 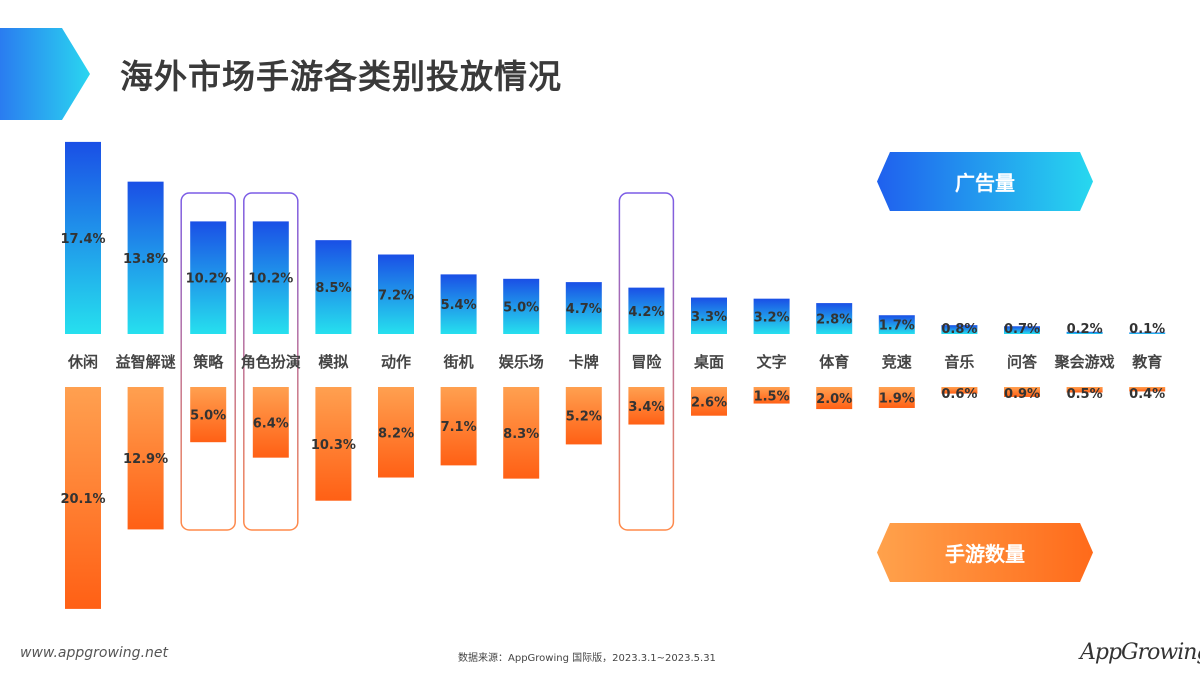 What do you see at coordinates (1146, 362) in the screenshot?
I see `category-label: 教育` at bounding box center [1146, 362].